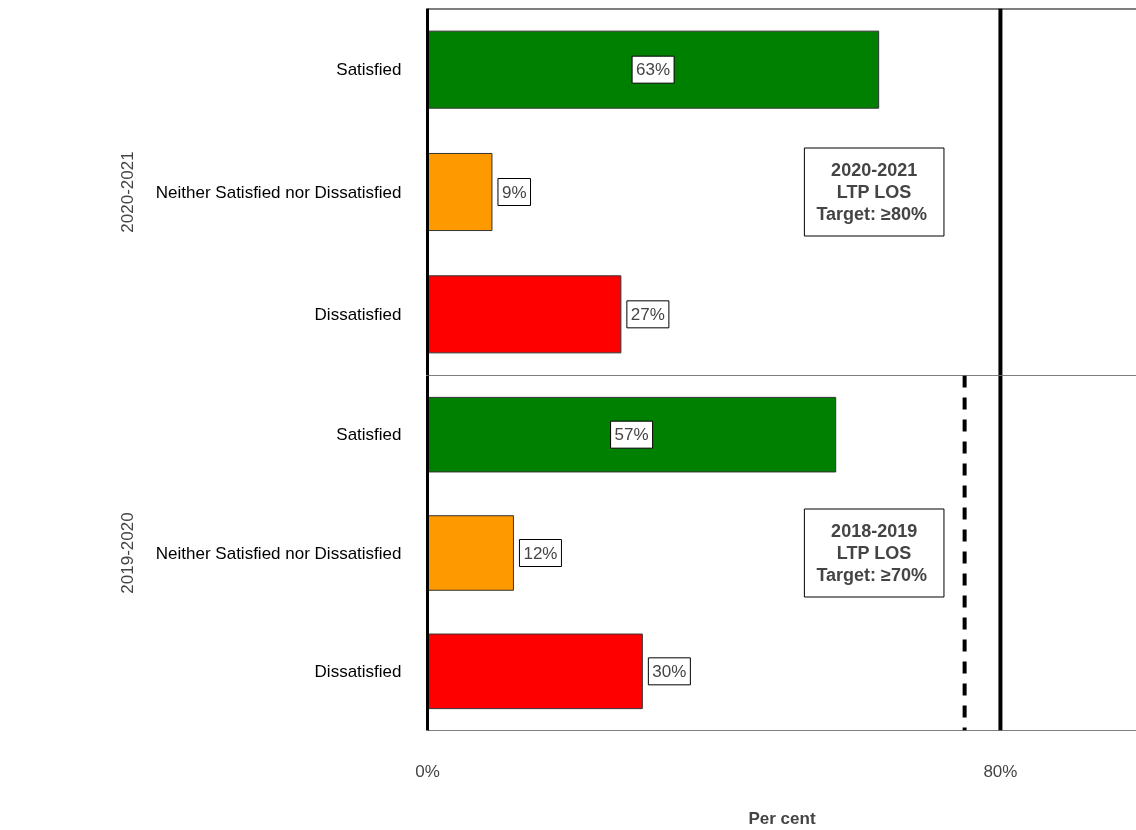 This screenshot has height=830, width=1136. What do you see at coordinates (653, 70) in the screenshot?
I see `data-label: 63%` at bounding box center [653, 70].